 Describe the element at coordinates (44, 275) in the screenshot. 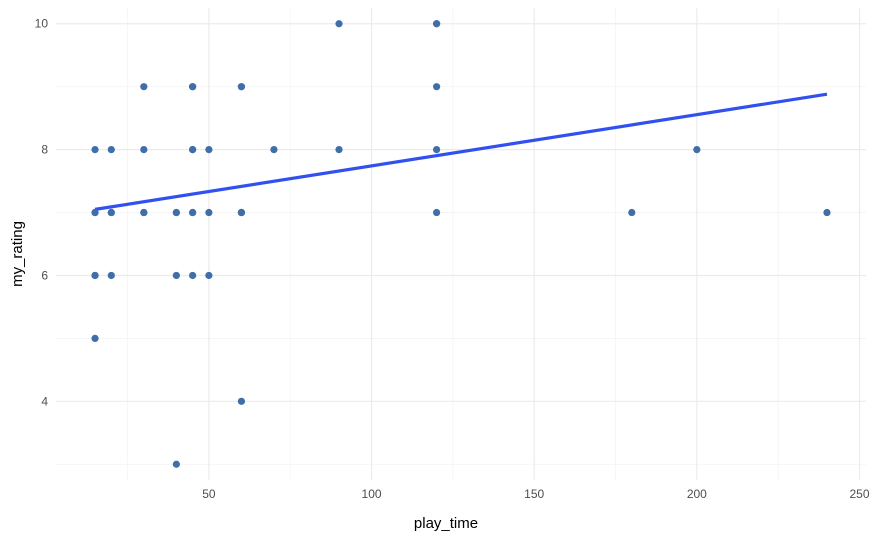

I see `y-tick-label: 6` at that location.